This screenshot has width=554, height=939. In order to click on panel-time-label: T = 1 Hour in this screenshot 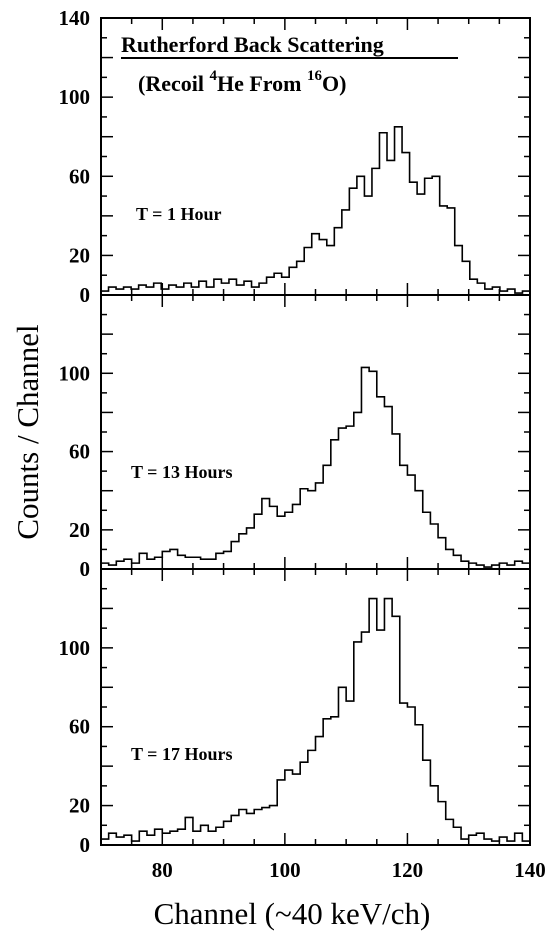, I will do `click(178, 214)`.